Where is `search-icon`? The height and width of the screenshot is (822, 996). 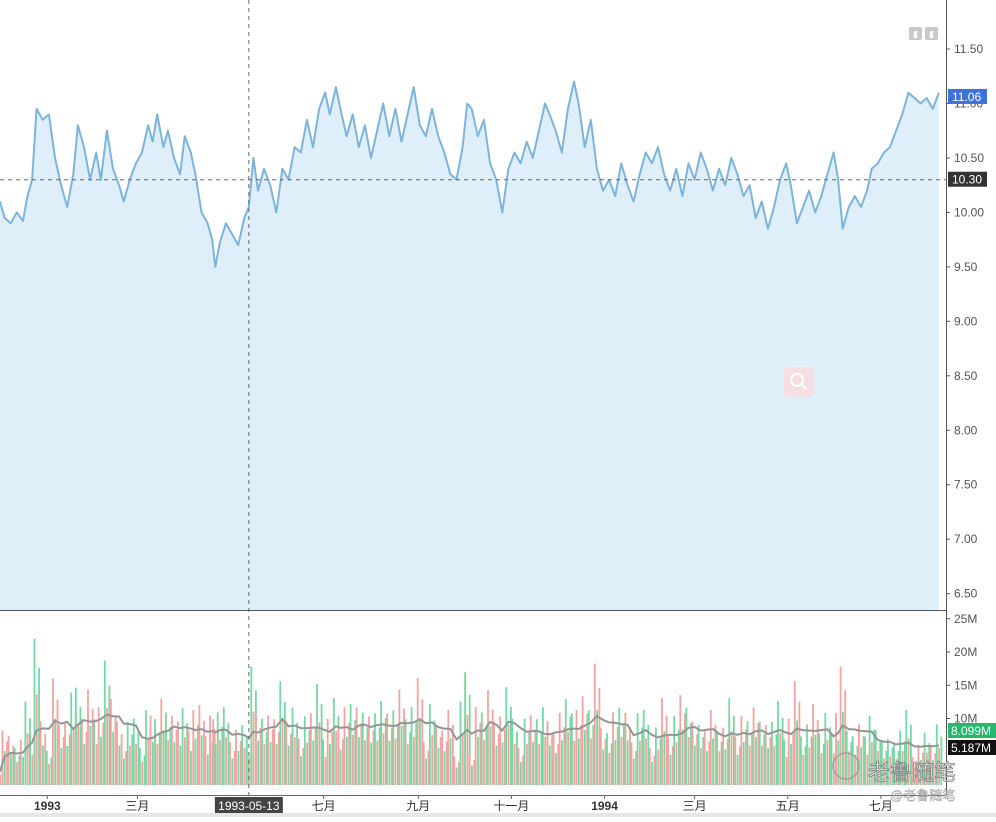
search-icon is located at coordinates (798, 381).